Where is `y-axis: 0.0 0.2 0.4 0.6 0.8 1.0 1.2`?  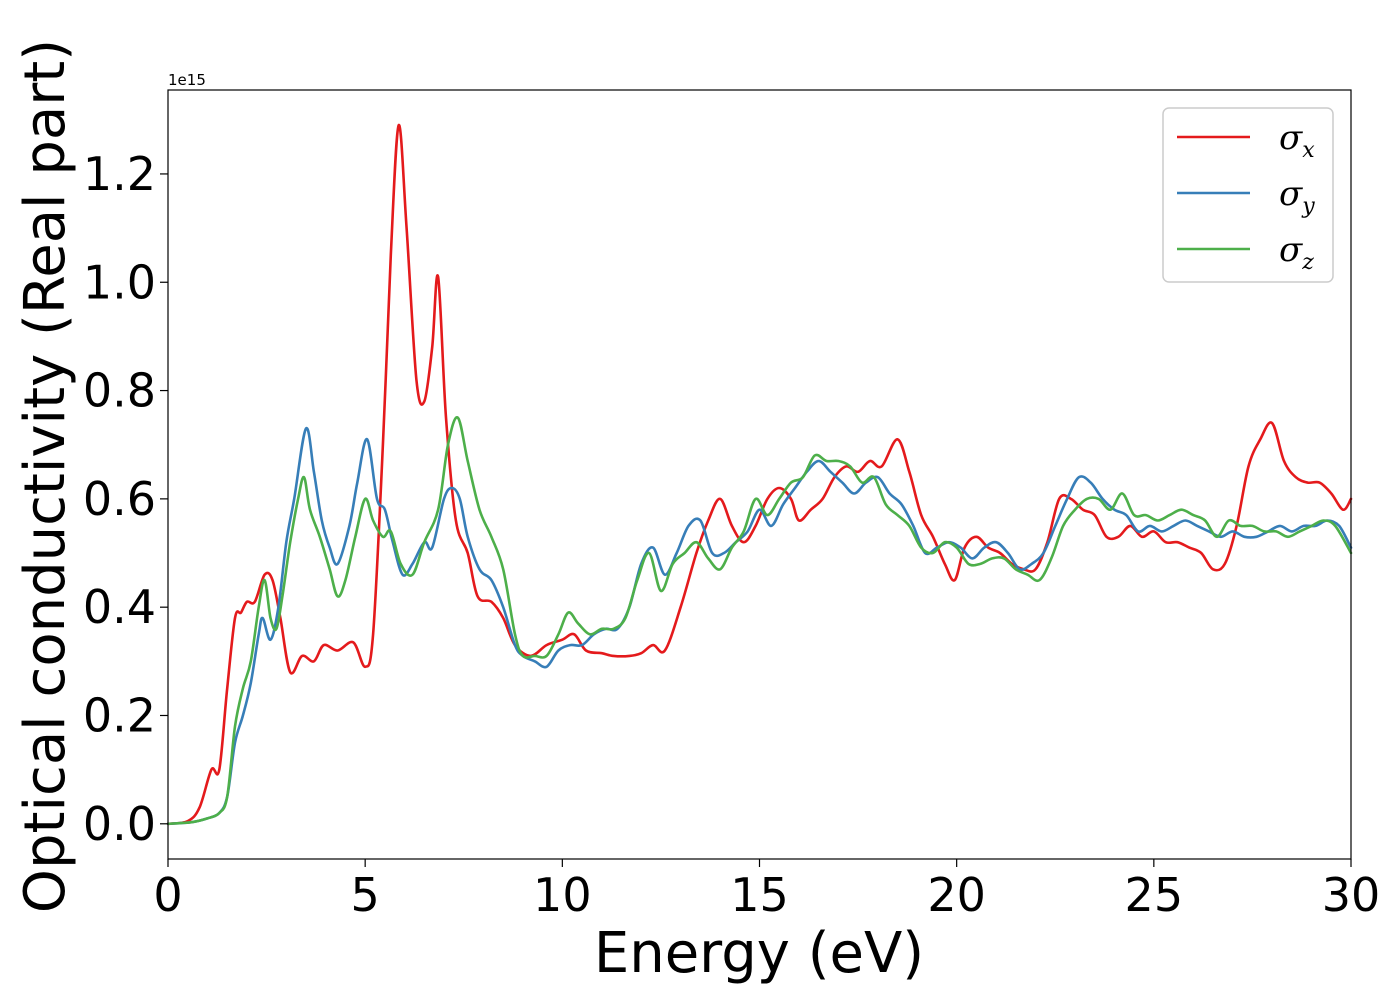 y-axis: 0.0 0.2 0.4 0.6 0.8 1.0 1.2 is located at coordinates (125, 499).